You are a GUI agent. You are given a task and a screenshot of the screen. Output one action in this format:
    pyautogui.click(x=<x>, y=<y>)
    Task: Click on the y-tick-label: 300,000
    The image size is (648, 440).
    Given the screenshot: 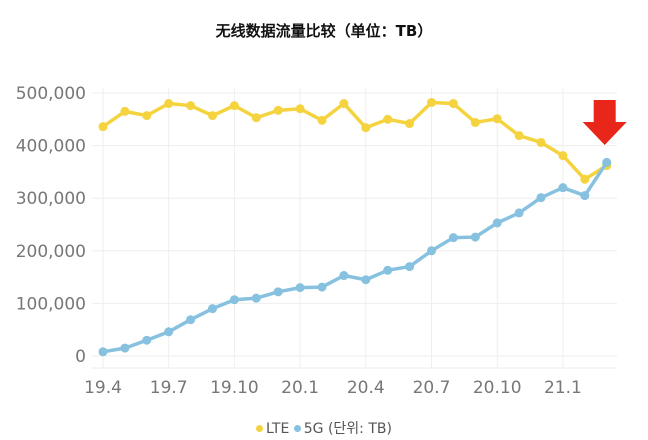 What is the action you would take?
    pyautogui.click(x=51, y=199)
    